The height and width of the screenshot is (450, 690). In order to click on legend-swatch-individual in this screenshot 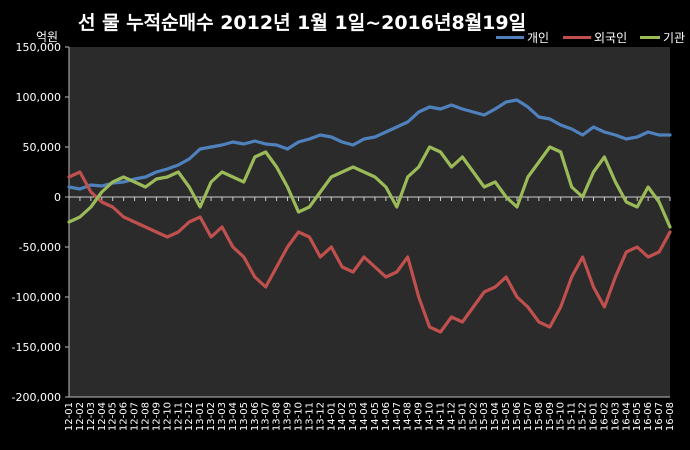, I will do `click(510, 37)`.